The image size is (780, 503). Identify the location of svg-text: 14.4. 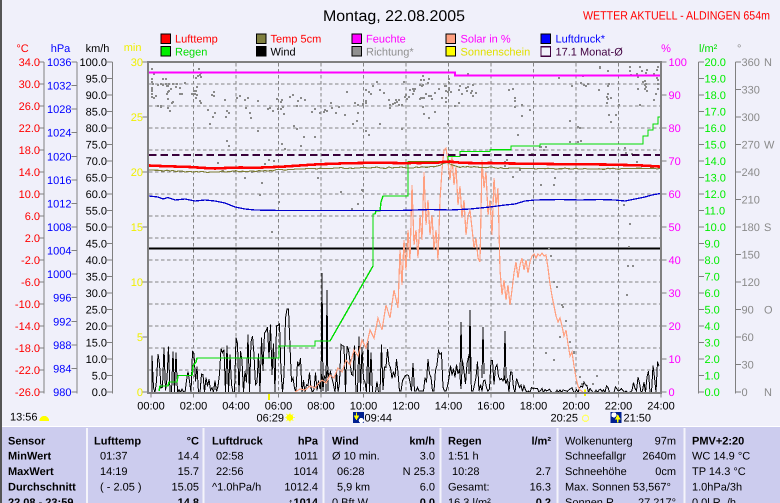
(188, 457).